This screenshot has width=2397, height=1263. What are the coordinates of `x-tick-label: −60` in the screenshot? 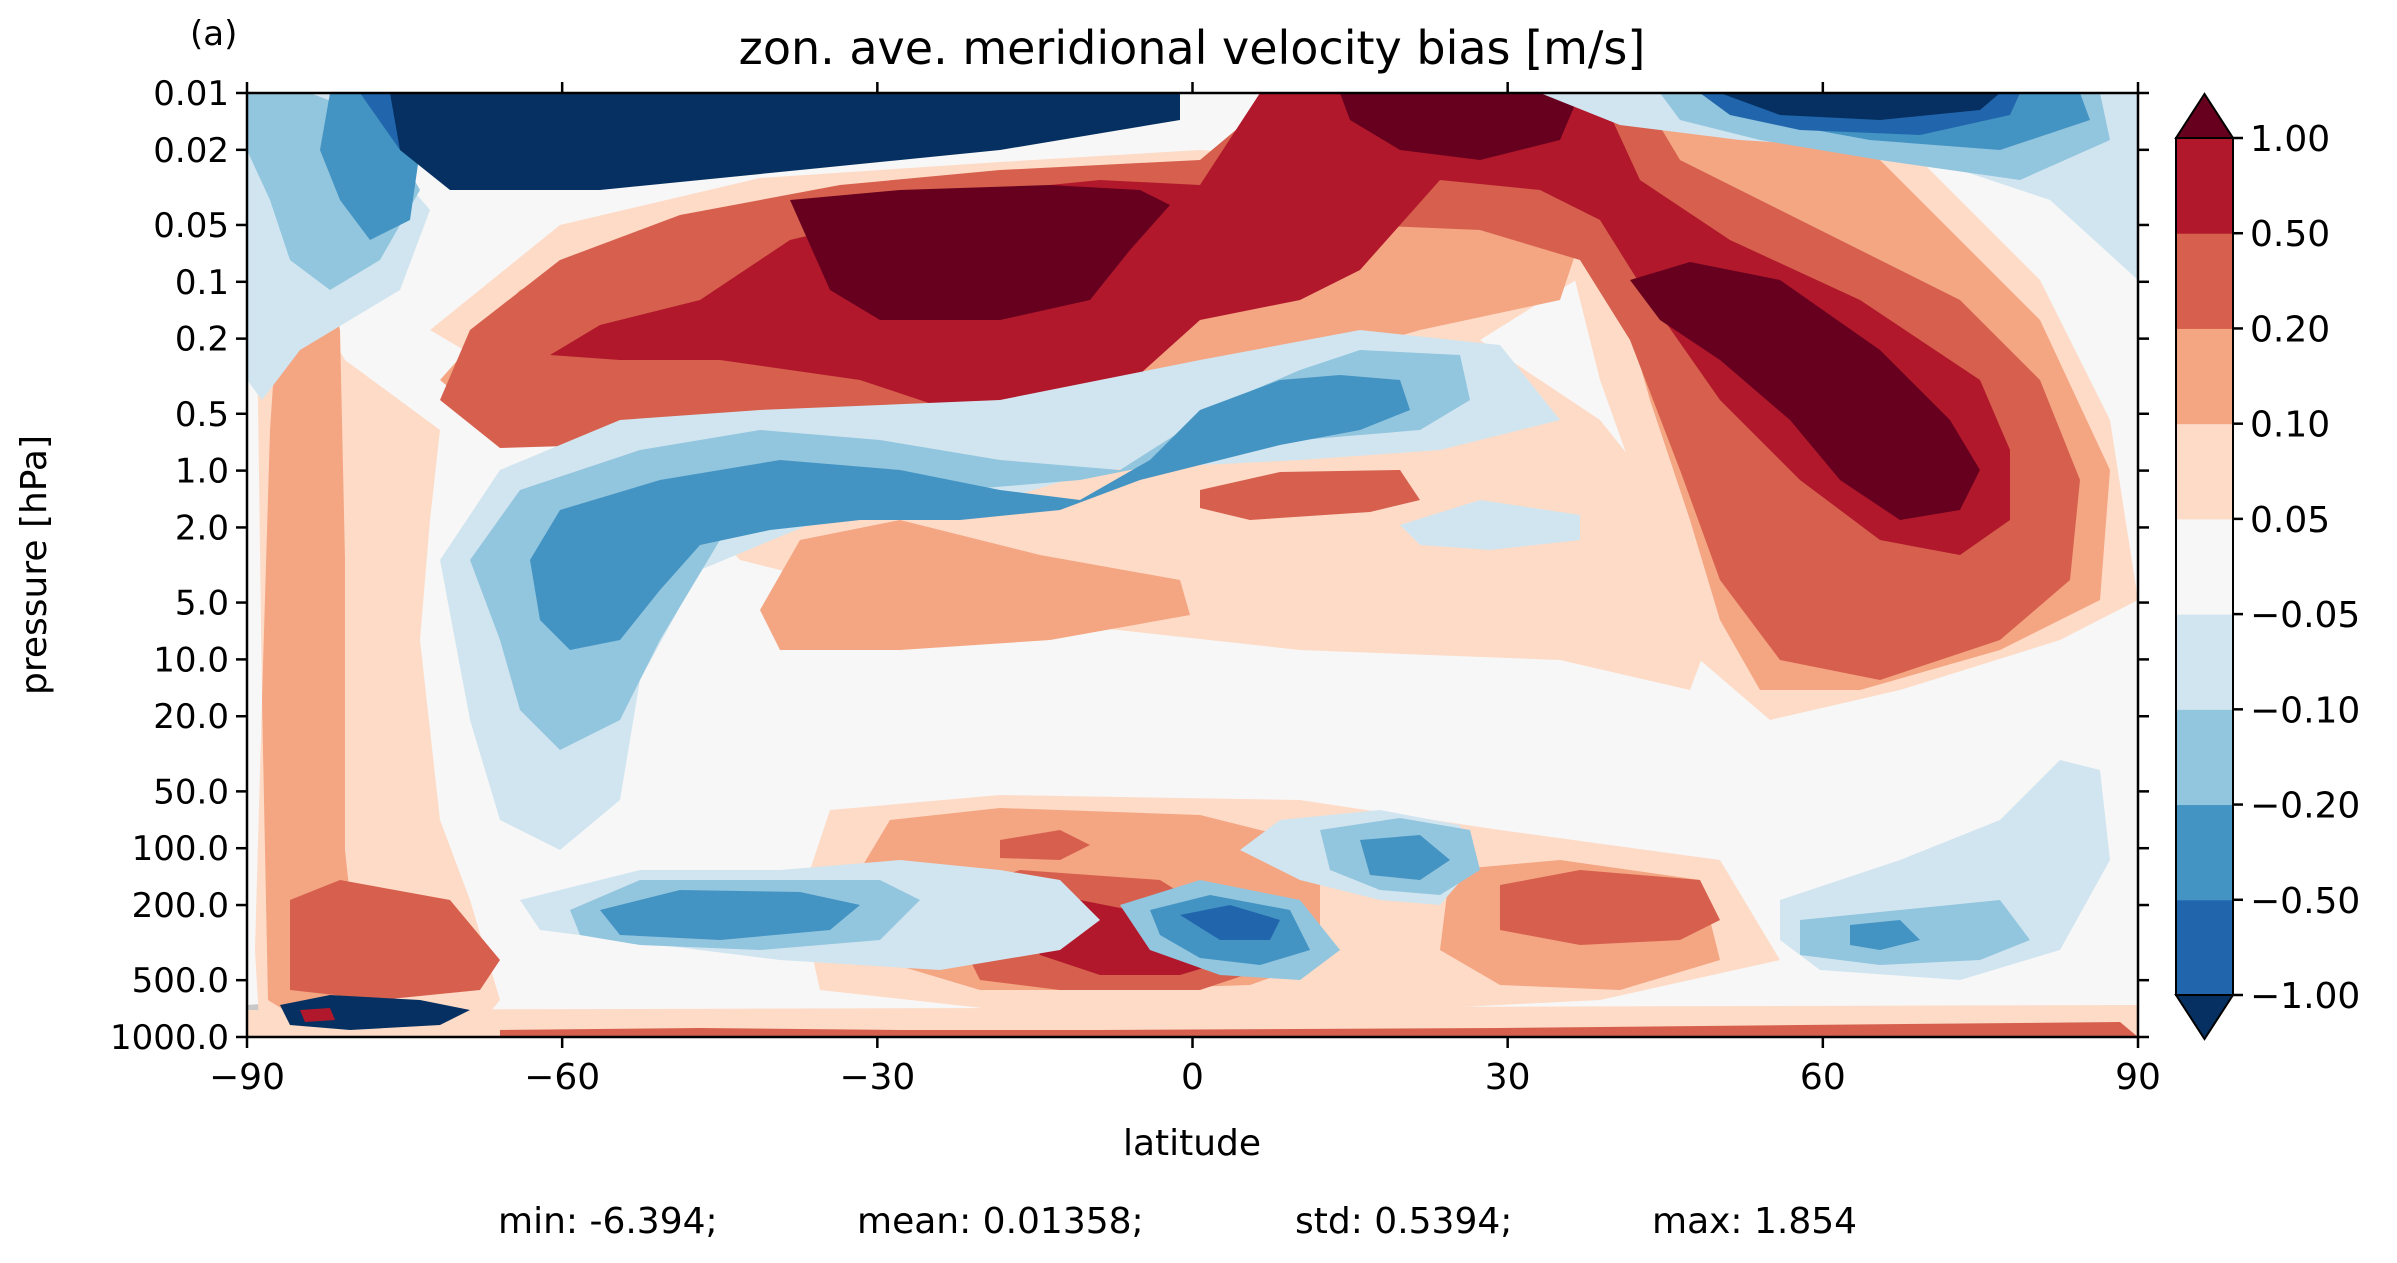 It's located at (562, 1077).